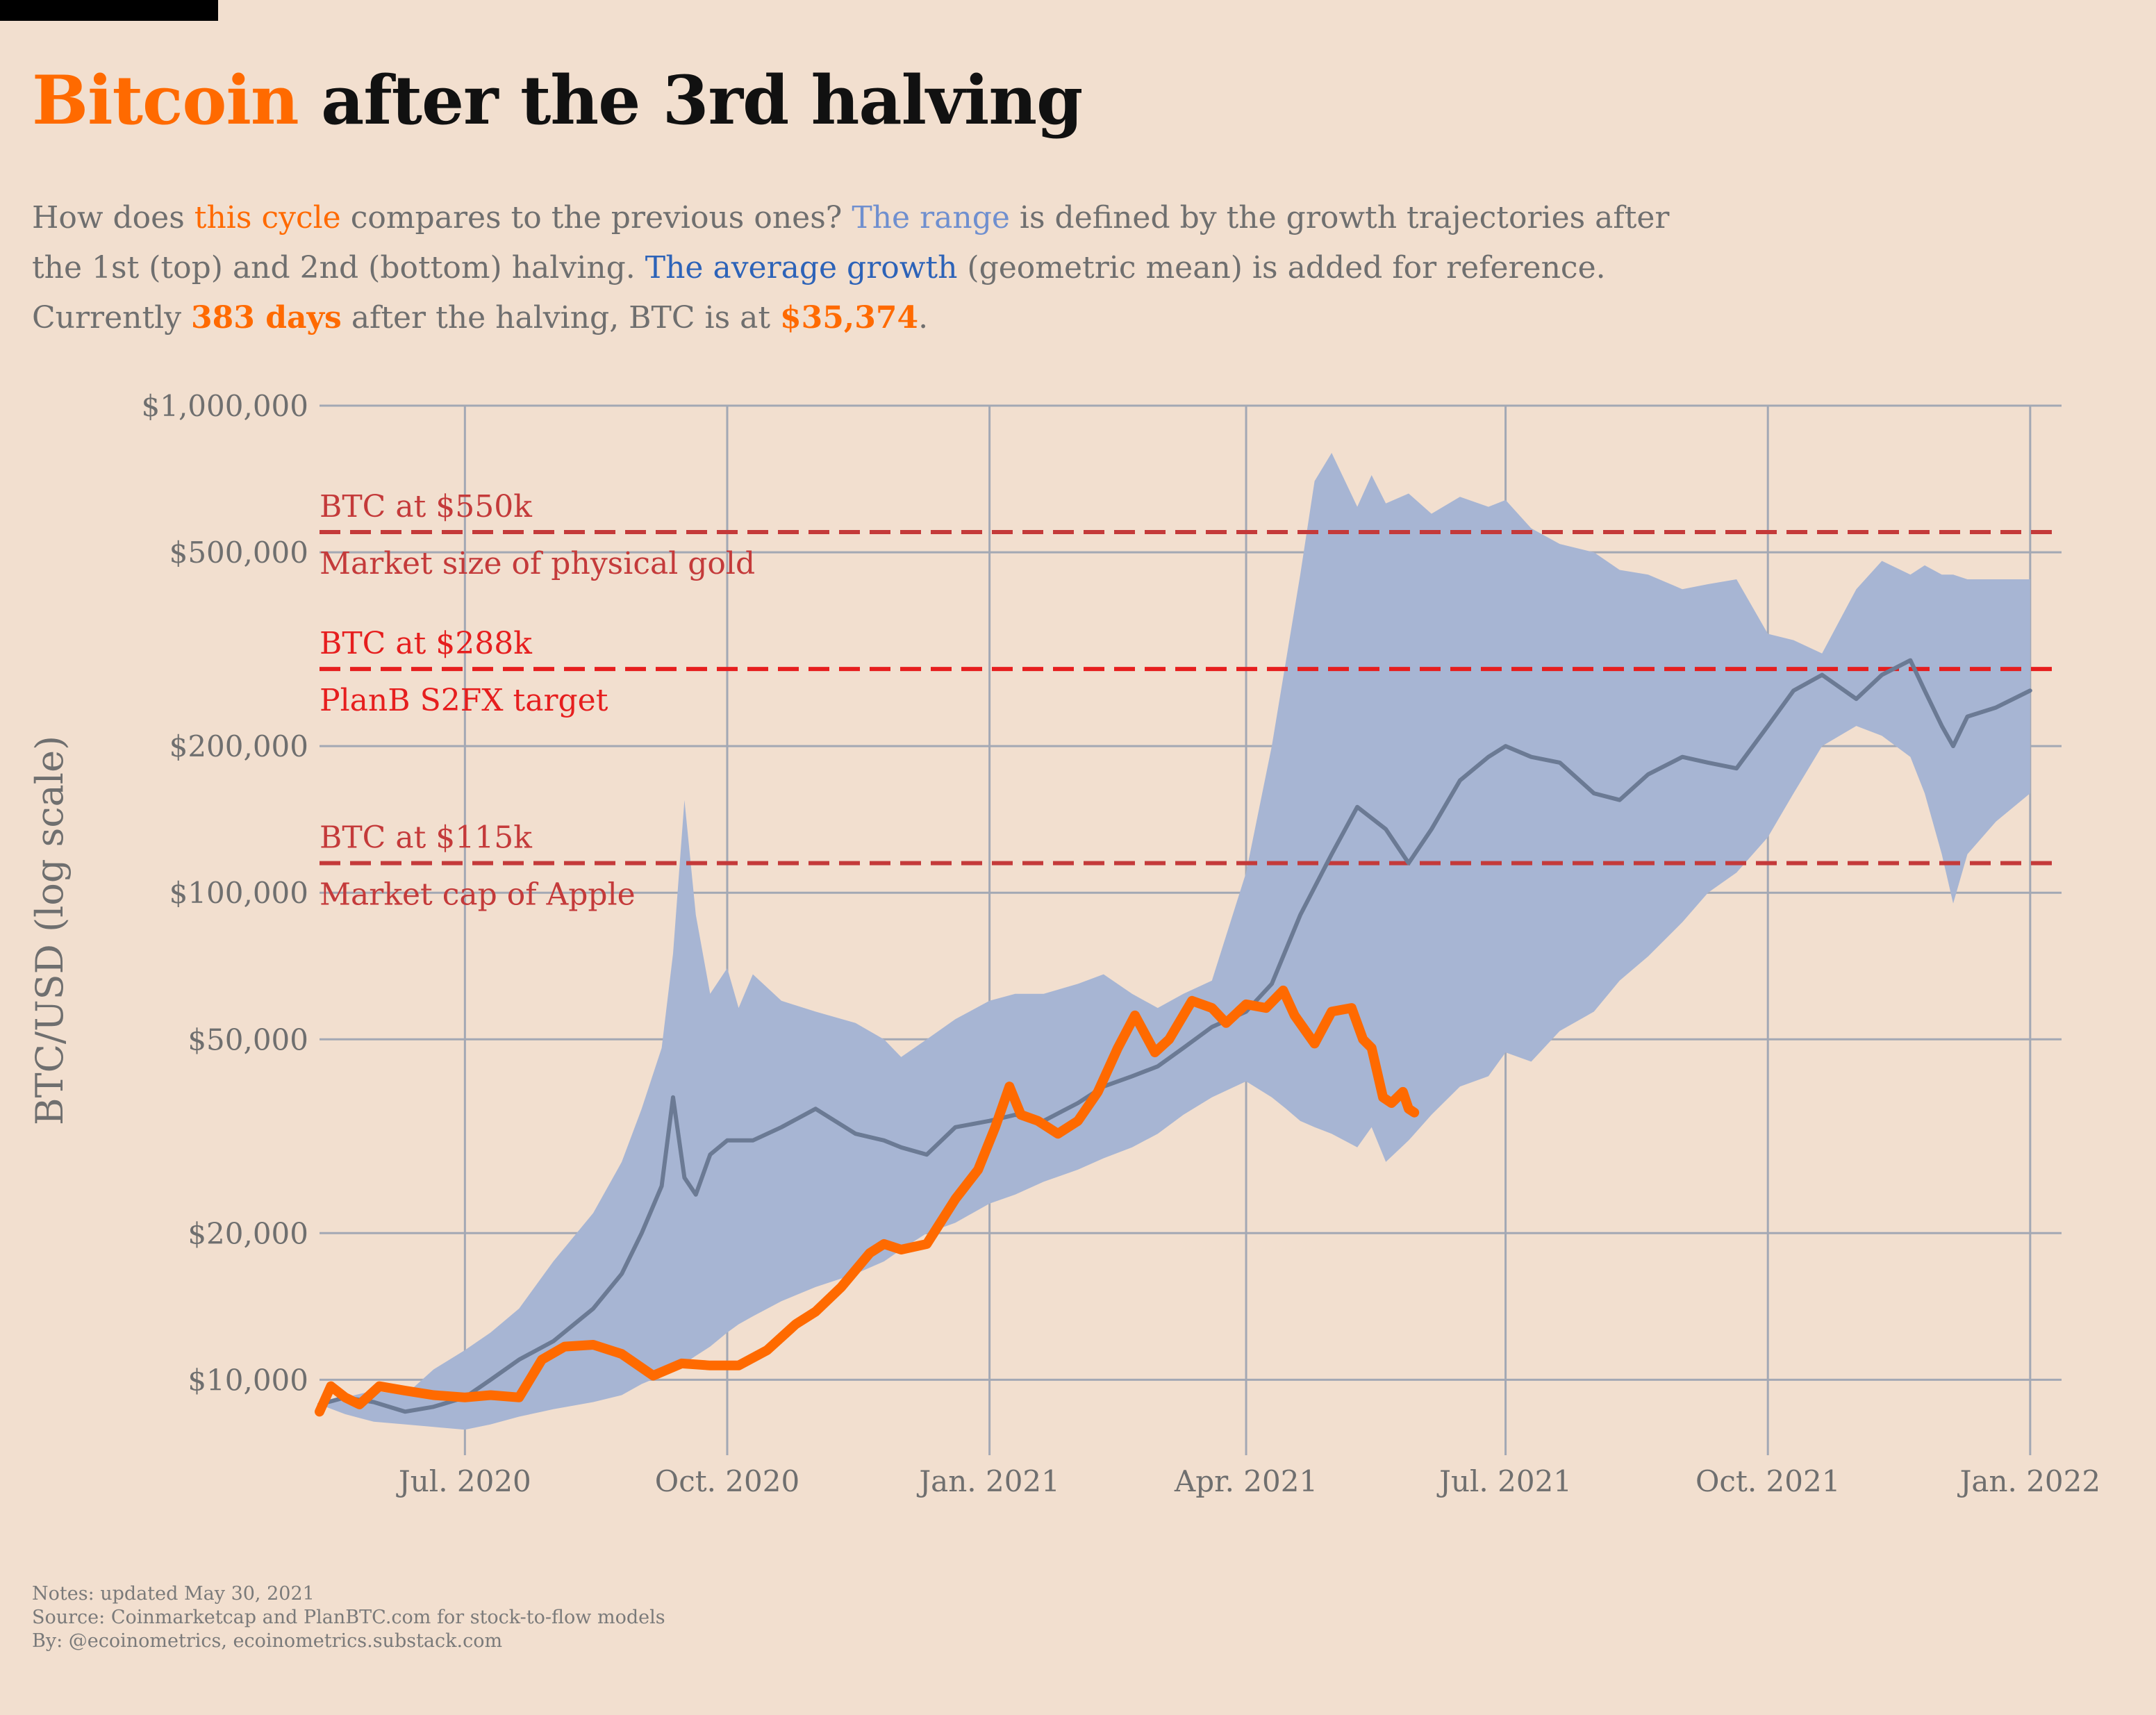  Describe the element at coordinates (248, 1380) in the screenshot. I see `y-tick-label: $10,000` at that location.